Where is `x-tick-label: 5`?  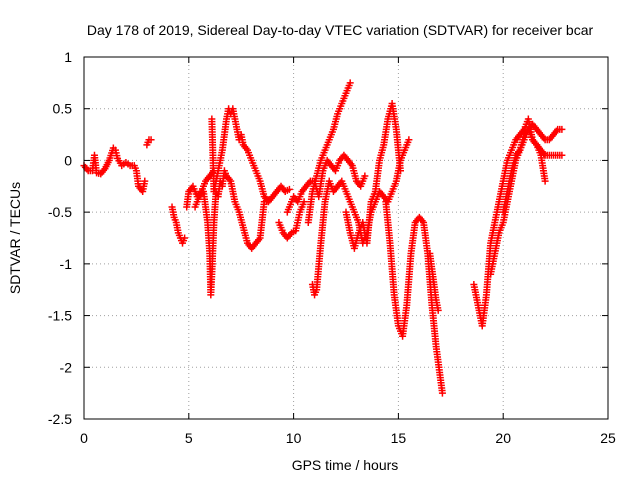
x-tick-label: 5 is located at coordinates (189, 438).